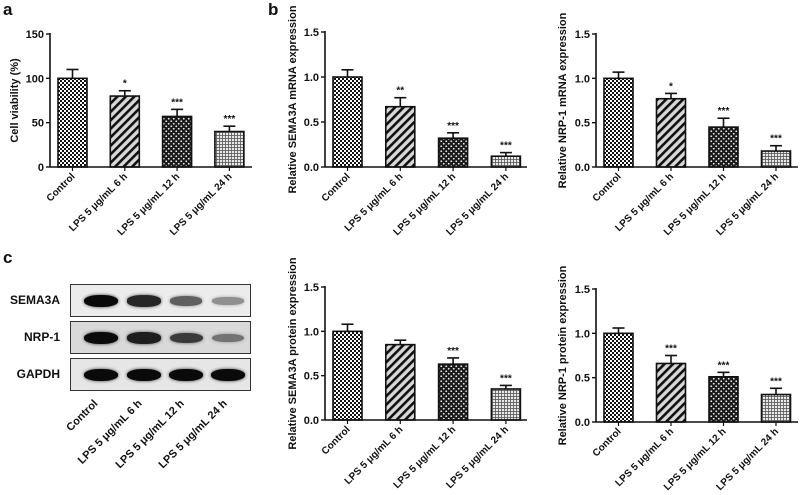  What do you see at coordinates (41, 337) in the screenshot?
I see `blot-label-nrp1: NRP-1` at bounding box center [41, 337].